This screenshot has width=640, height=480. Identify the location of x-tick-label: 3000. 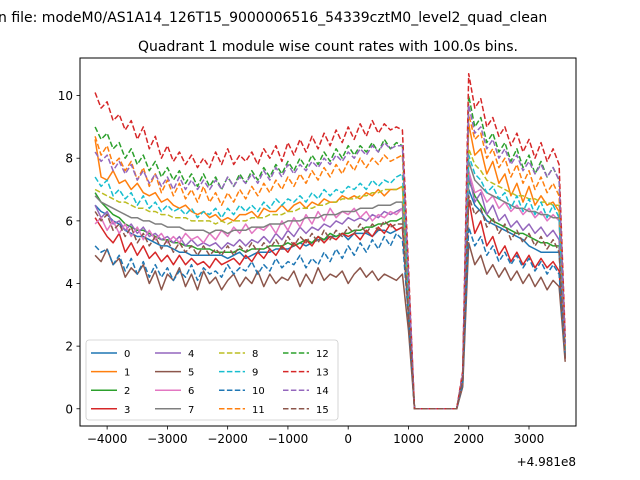
(529, 439).